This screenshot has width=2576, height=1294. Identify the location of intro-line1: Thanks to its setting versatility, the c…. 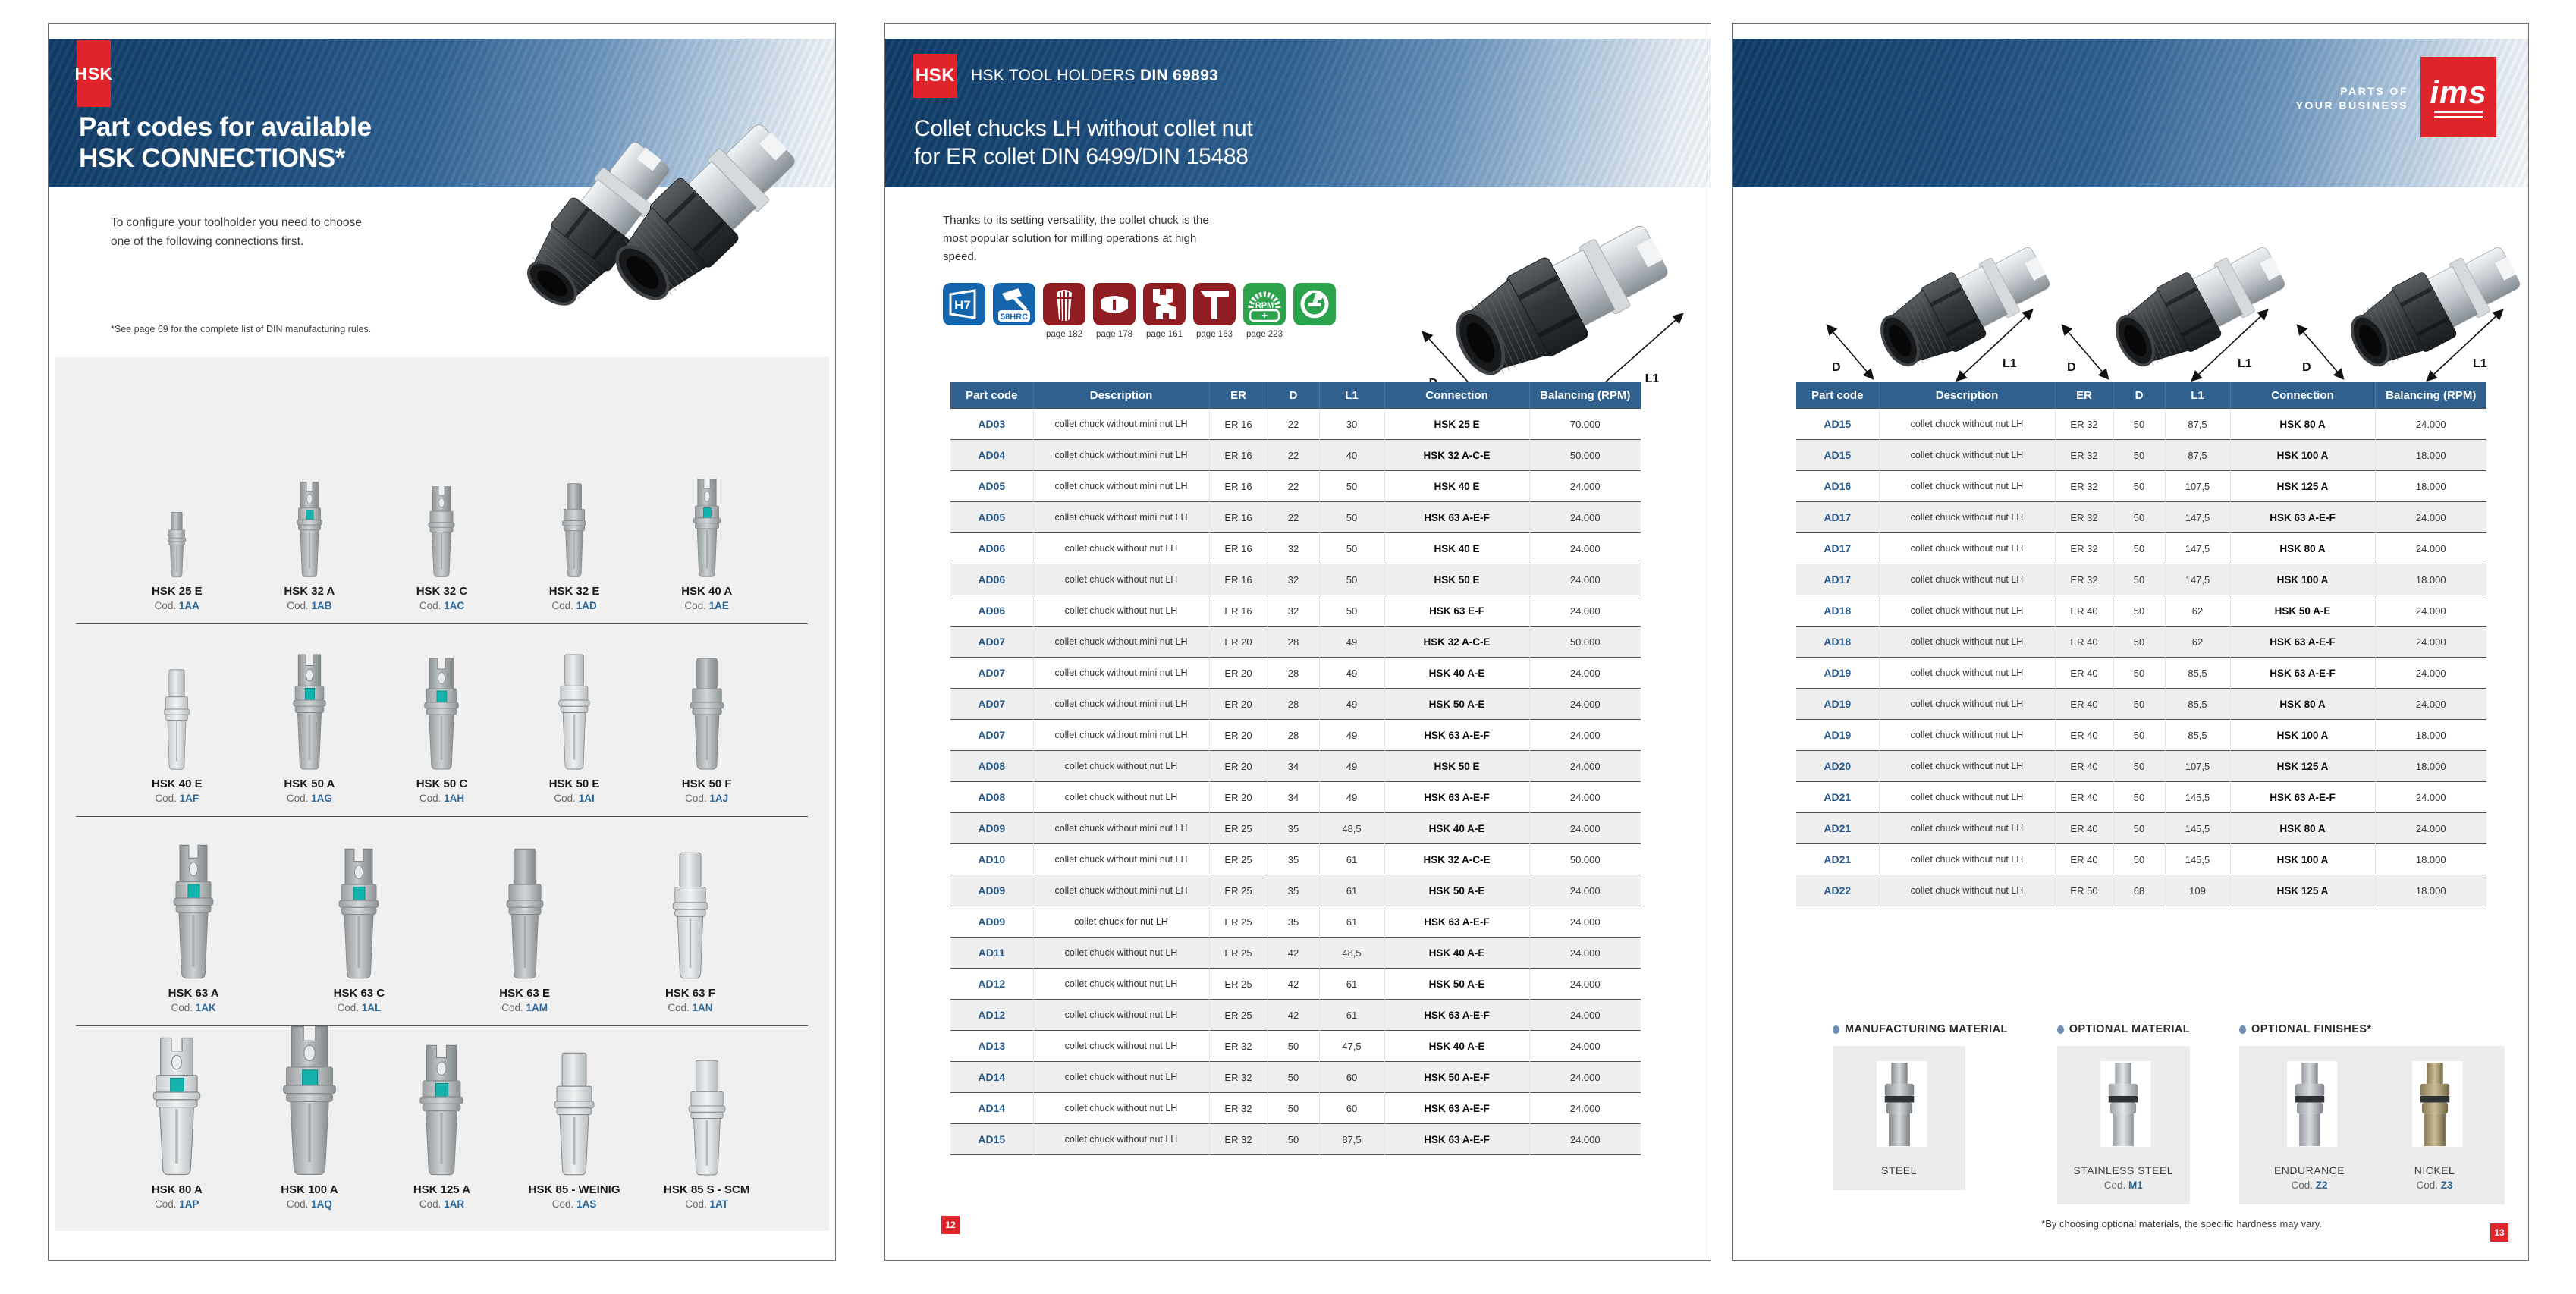
(1076, 220).